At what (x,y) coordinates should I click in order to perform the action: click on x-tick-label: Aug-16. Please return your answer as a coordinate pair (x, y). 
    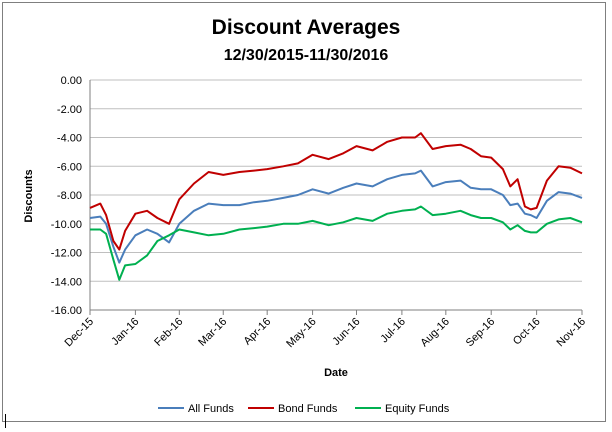
    Looking at the image, I should click on (435, 333).